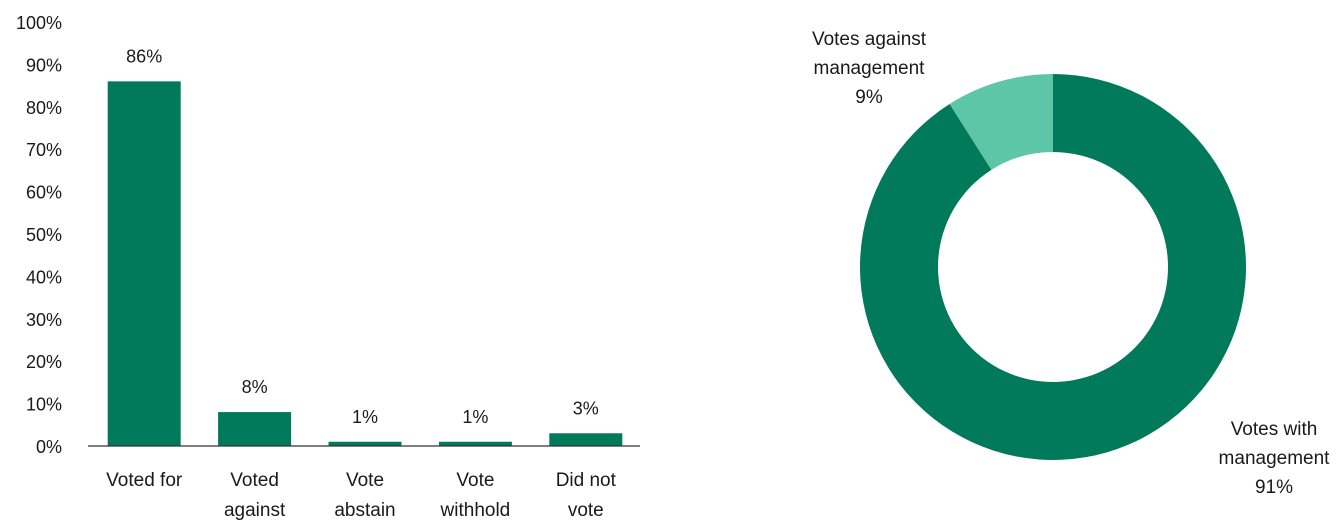 The height and width of the screenshot is (525, 1343). What do you see at coordinates (44, 405) in the screenshot?
I see `y-tick-label: 10%` at bounding box center [44, 405].